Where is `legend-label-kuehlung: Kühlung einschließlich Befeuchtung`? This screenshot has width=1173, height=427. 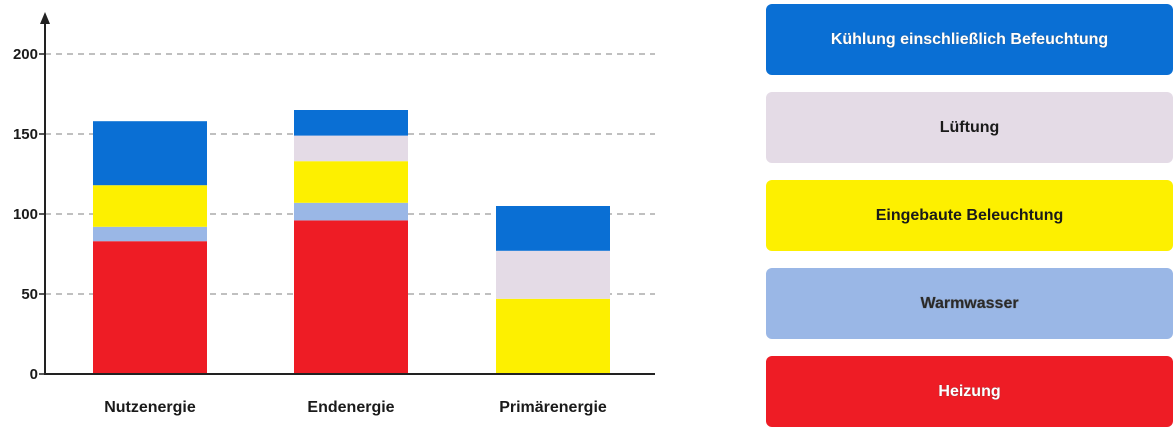
legend-label-kuehlung: Kühlung einschließlich Befeuchtung is located at coordinates (969, 39).